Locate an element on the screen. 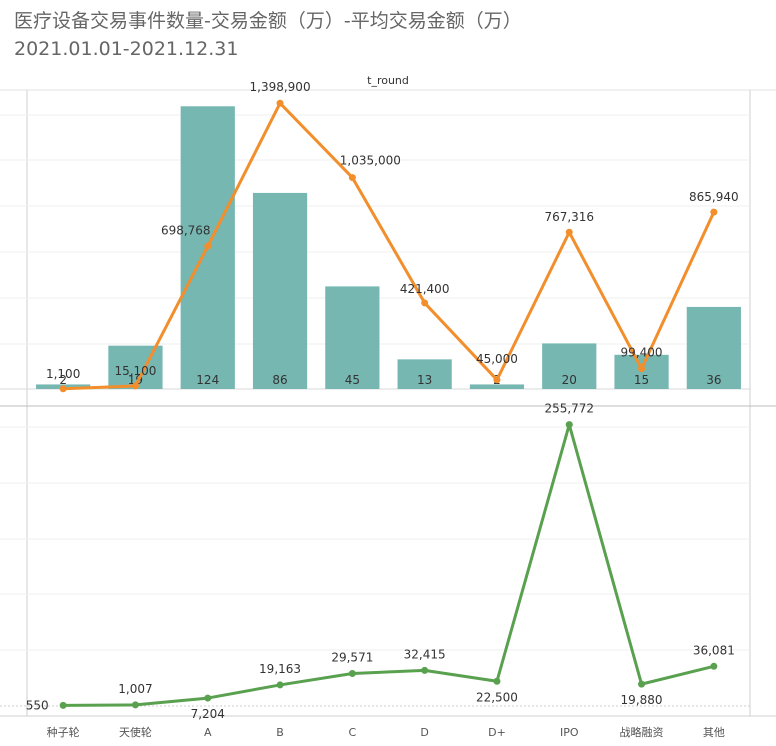  x-tick-label: D+ is located at coordinates (497, 732).